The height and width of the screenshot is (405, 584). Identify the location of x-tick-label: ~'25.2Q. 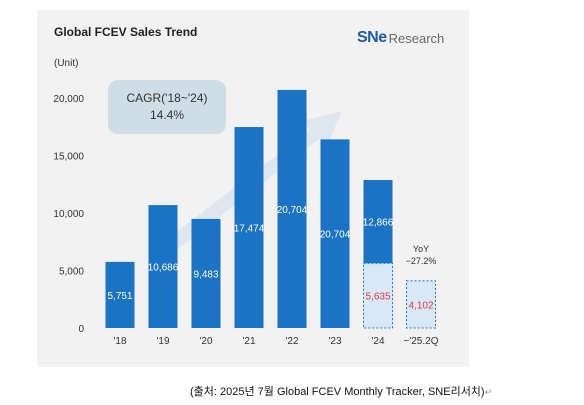
(421, 341).